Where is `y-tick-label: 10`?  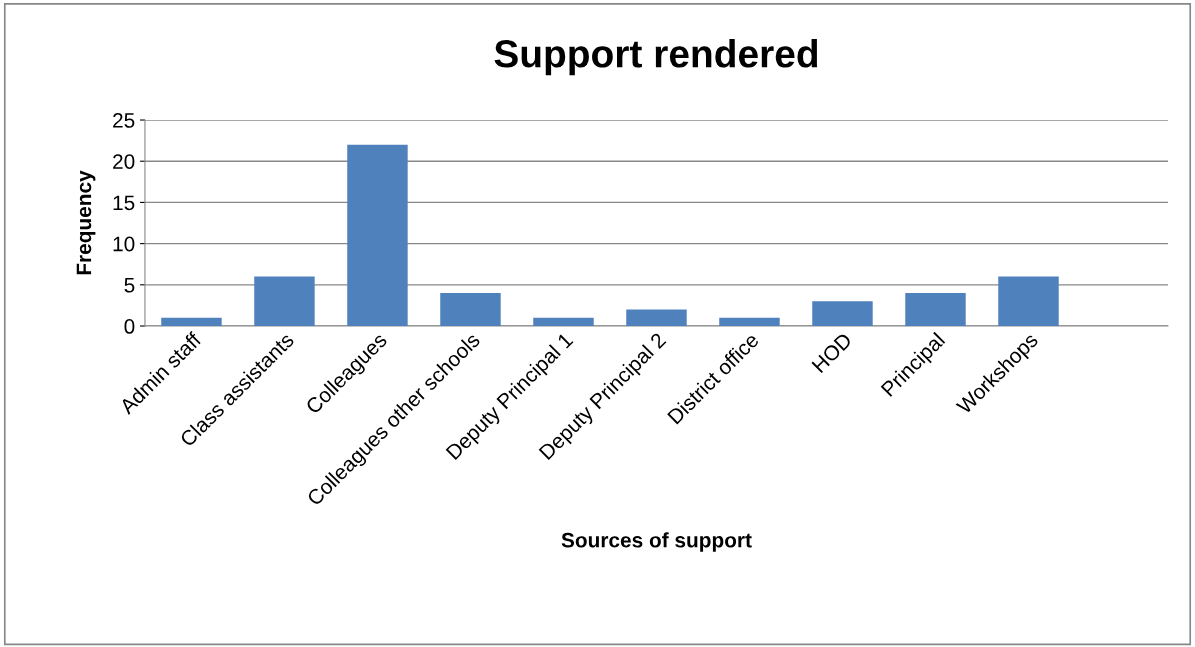 y-tick-label: 10 is located at coordinates (124, 244).